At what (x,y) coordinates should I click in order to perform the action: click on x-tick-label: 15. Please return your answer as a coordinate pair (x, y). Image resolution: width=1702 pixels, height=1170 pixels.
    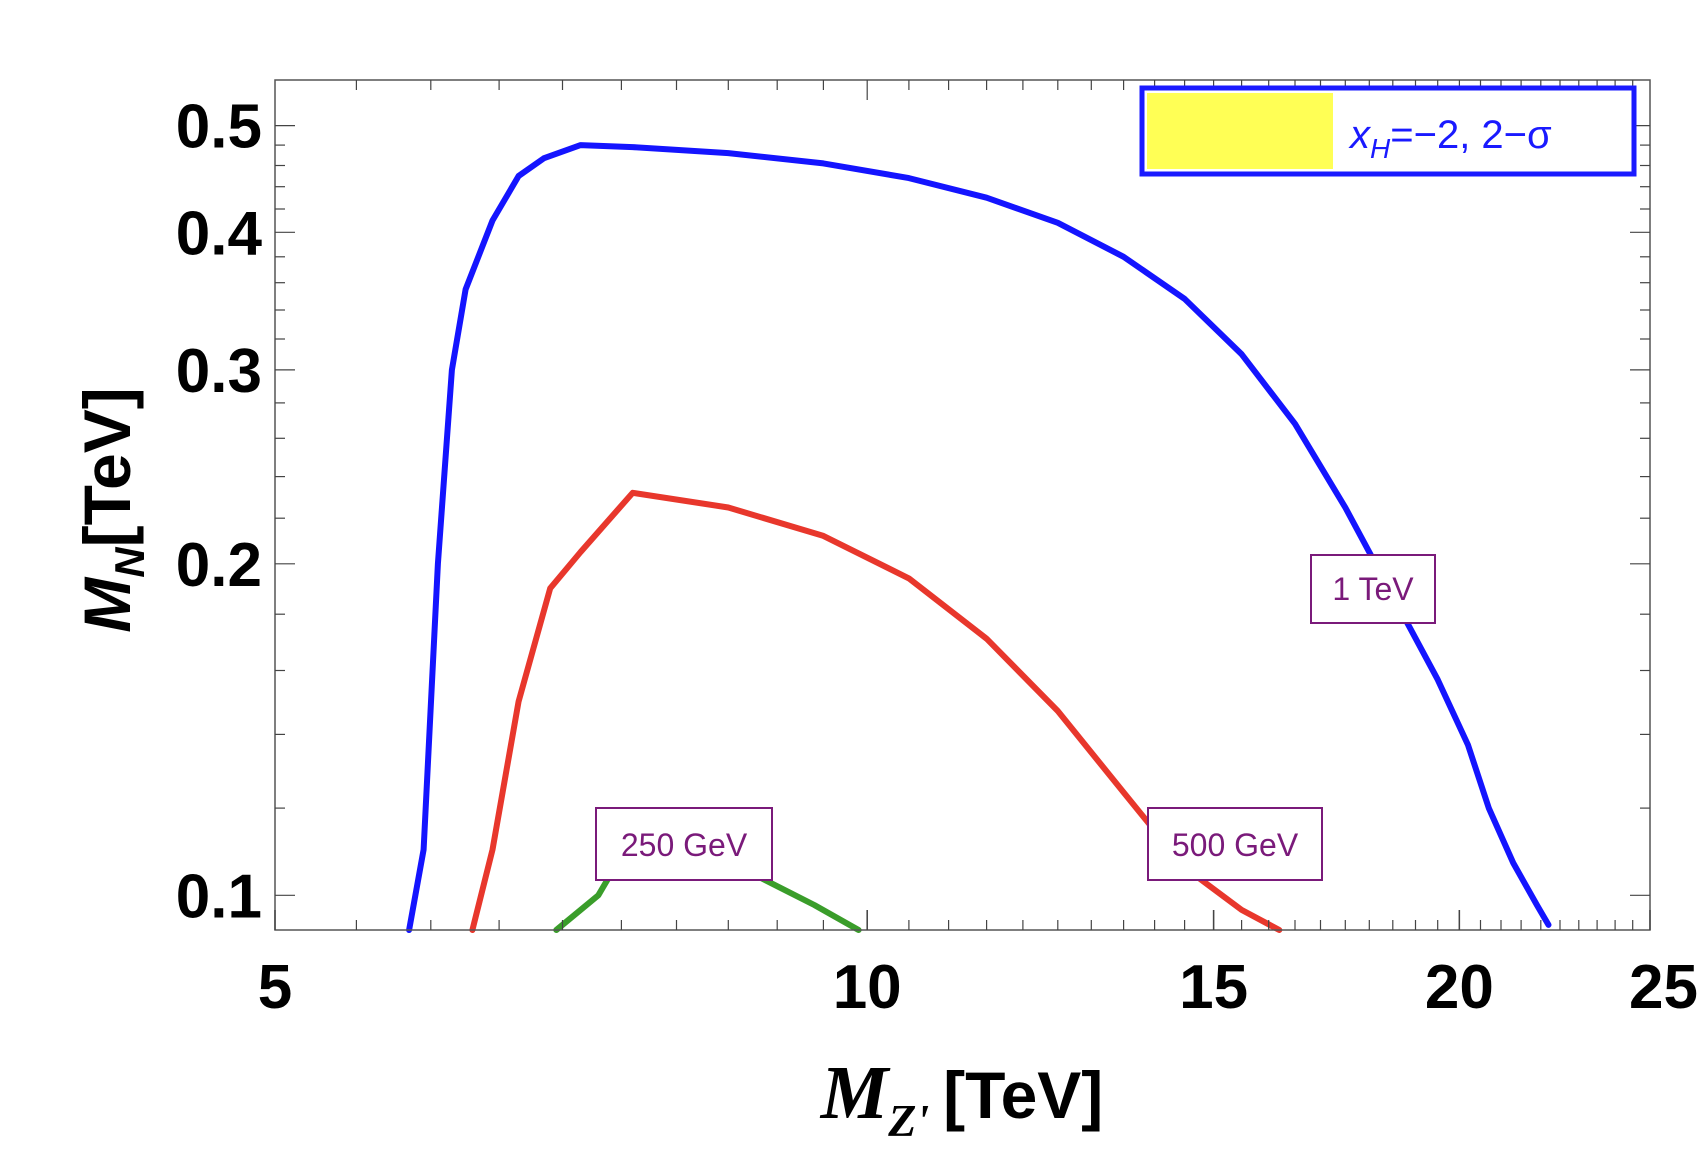
    Looking at the image, I should click on (1213, 987).